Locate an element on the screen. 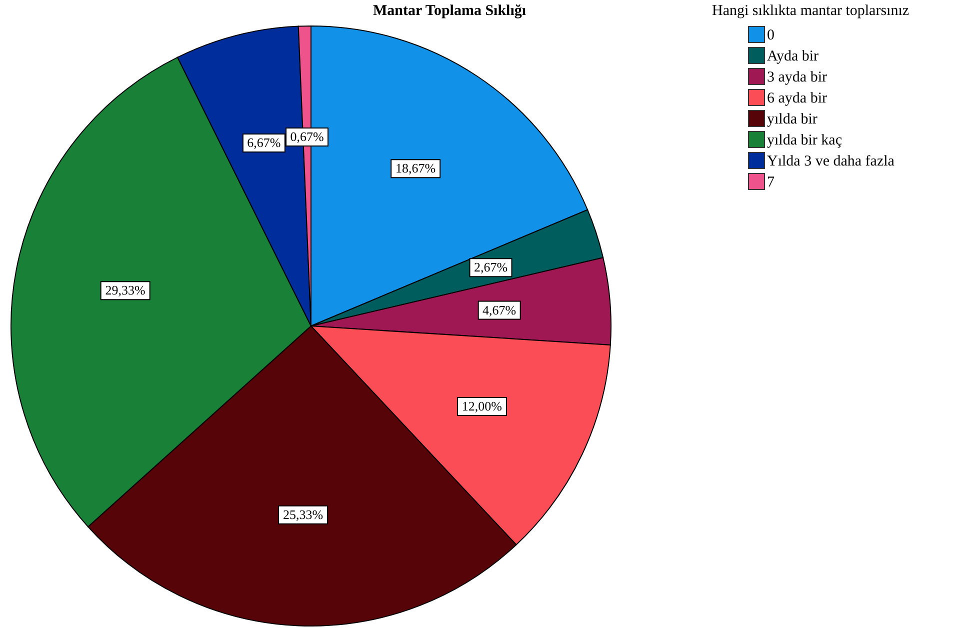 Image resolution: width=979 pixels, height=635 pixels. chart-title: Mantar Toplama Sıklığı is located at coordinates (449, 11).